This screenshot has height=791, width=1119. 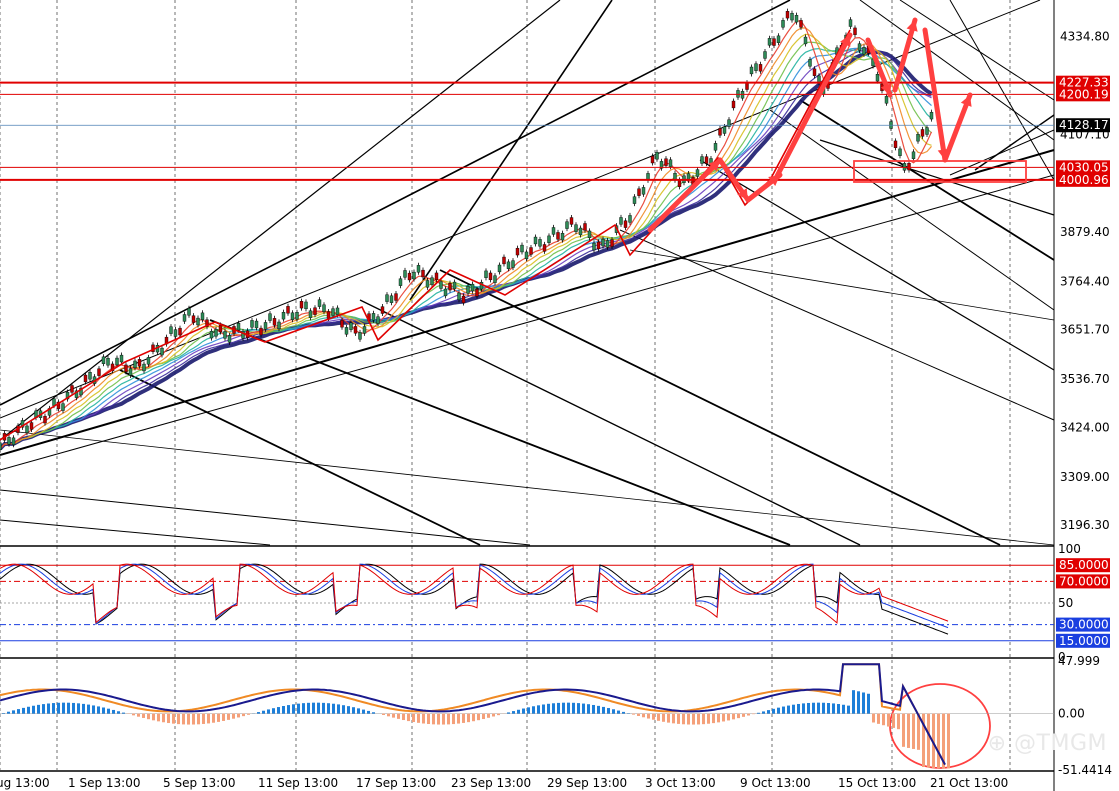 What do you see at coordinates (298, 783) in the screenshot?
I see `time-tick-label: 11 Sep 13:00` at bounding box center [298, 783].